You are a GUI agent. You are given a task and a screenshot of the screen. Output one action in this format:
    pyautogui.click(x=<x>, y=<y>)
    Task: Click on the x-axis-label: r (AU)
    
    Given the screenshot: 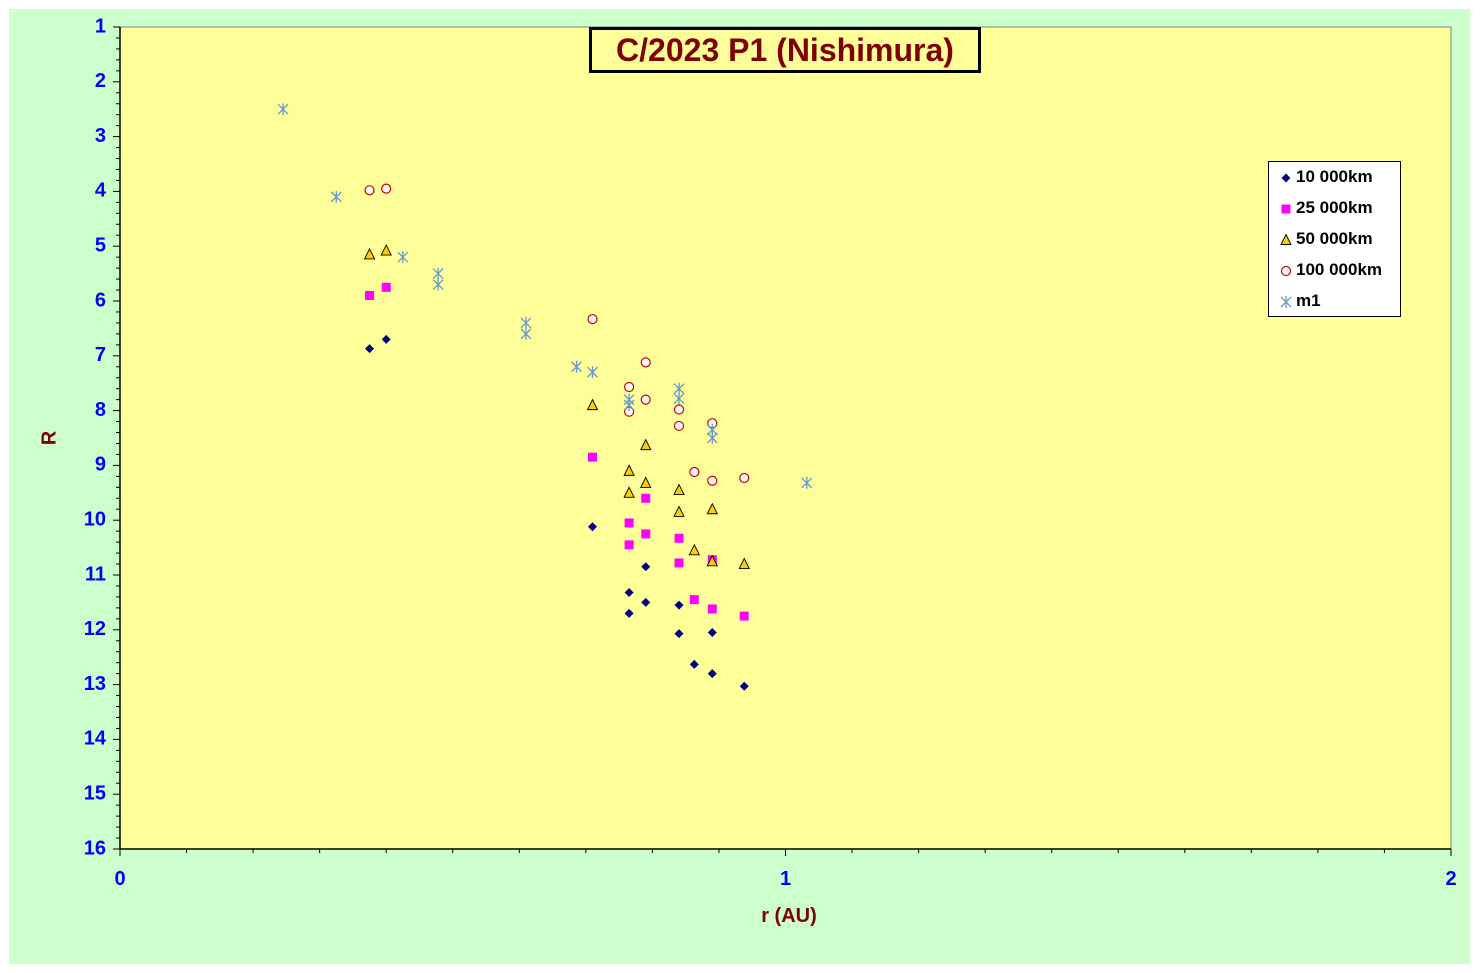 What is the action you would take?
    pyautogui.click(x=789, y=916)
    